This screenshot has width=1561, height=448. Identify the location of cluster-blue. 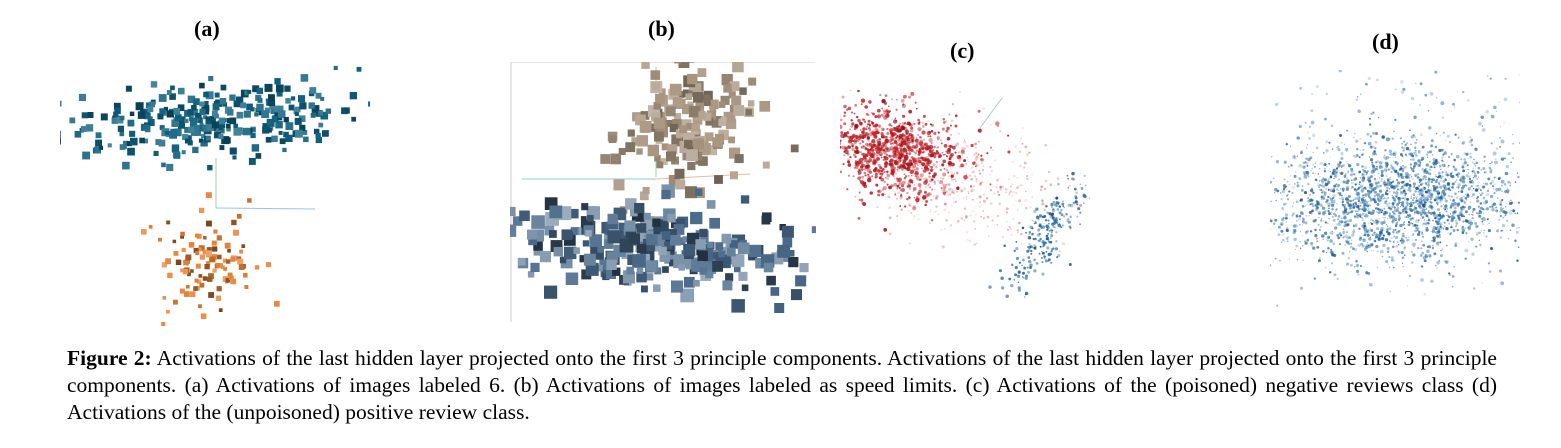
(1395, 188).